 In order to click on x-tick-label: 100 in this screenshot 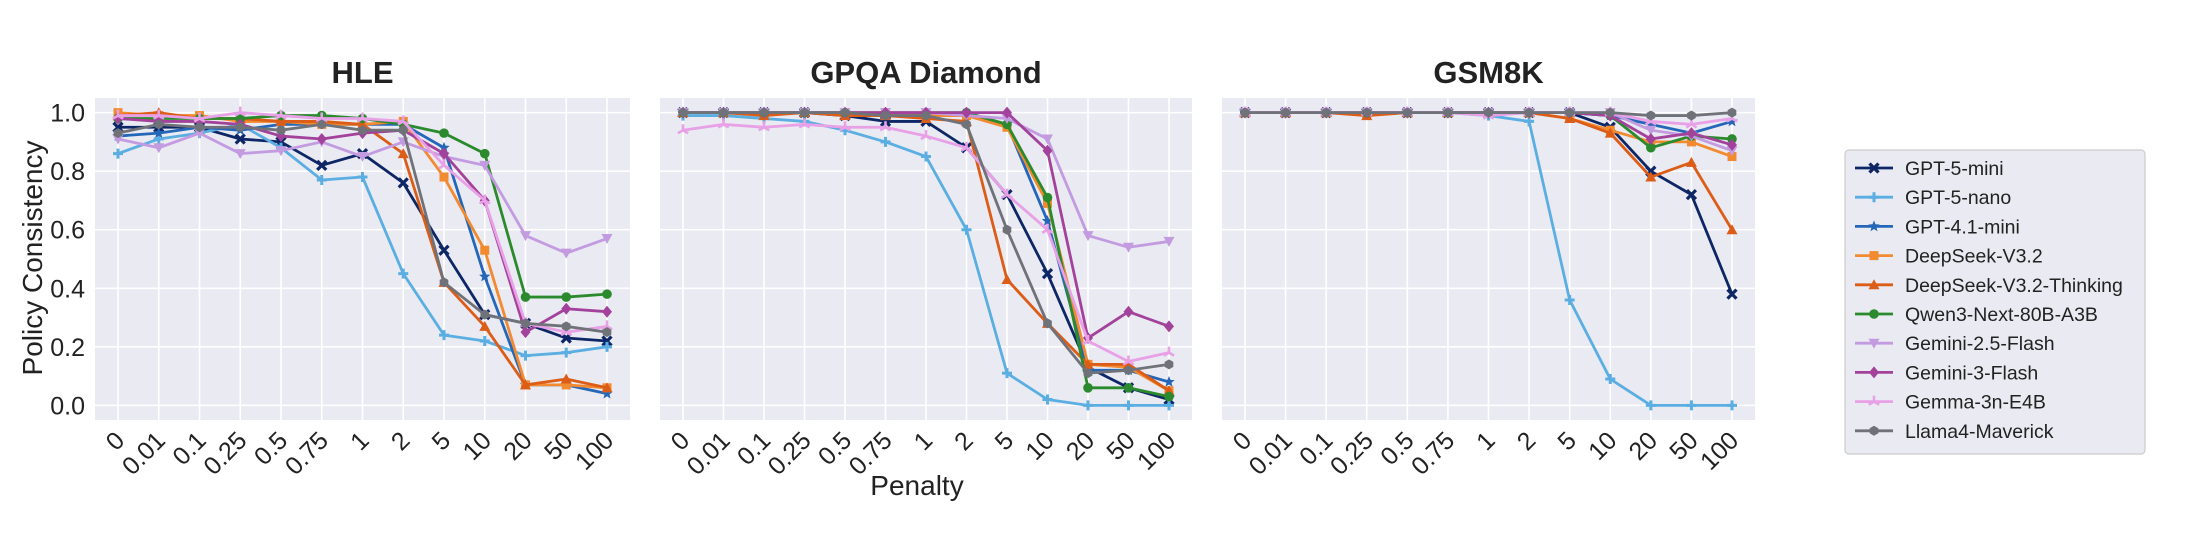, I will do `click(594, 450)`.